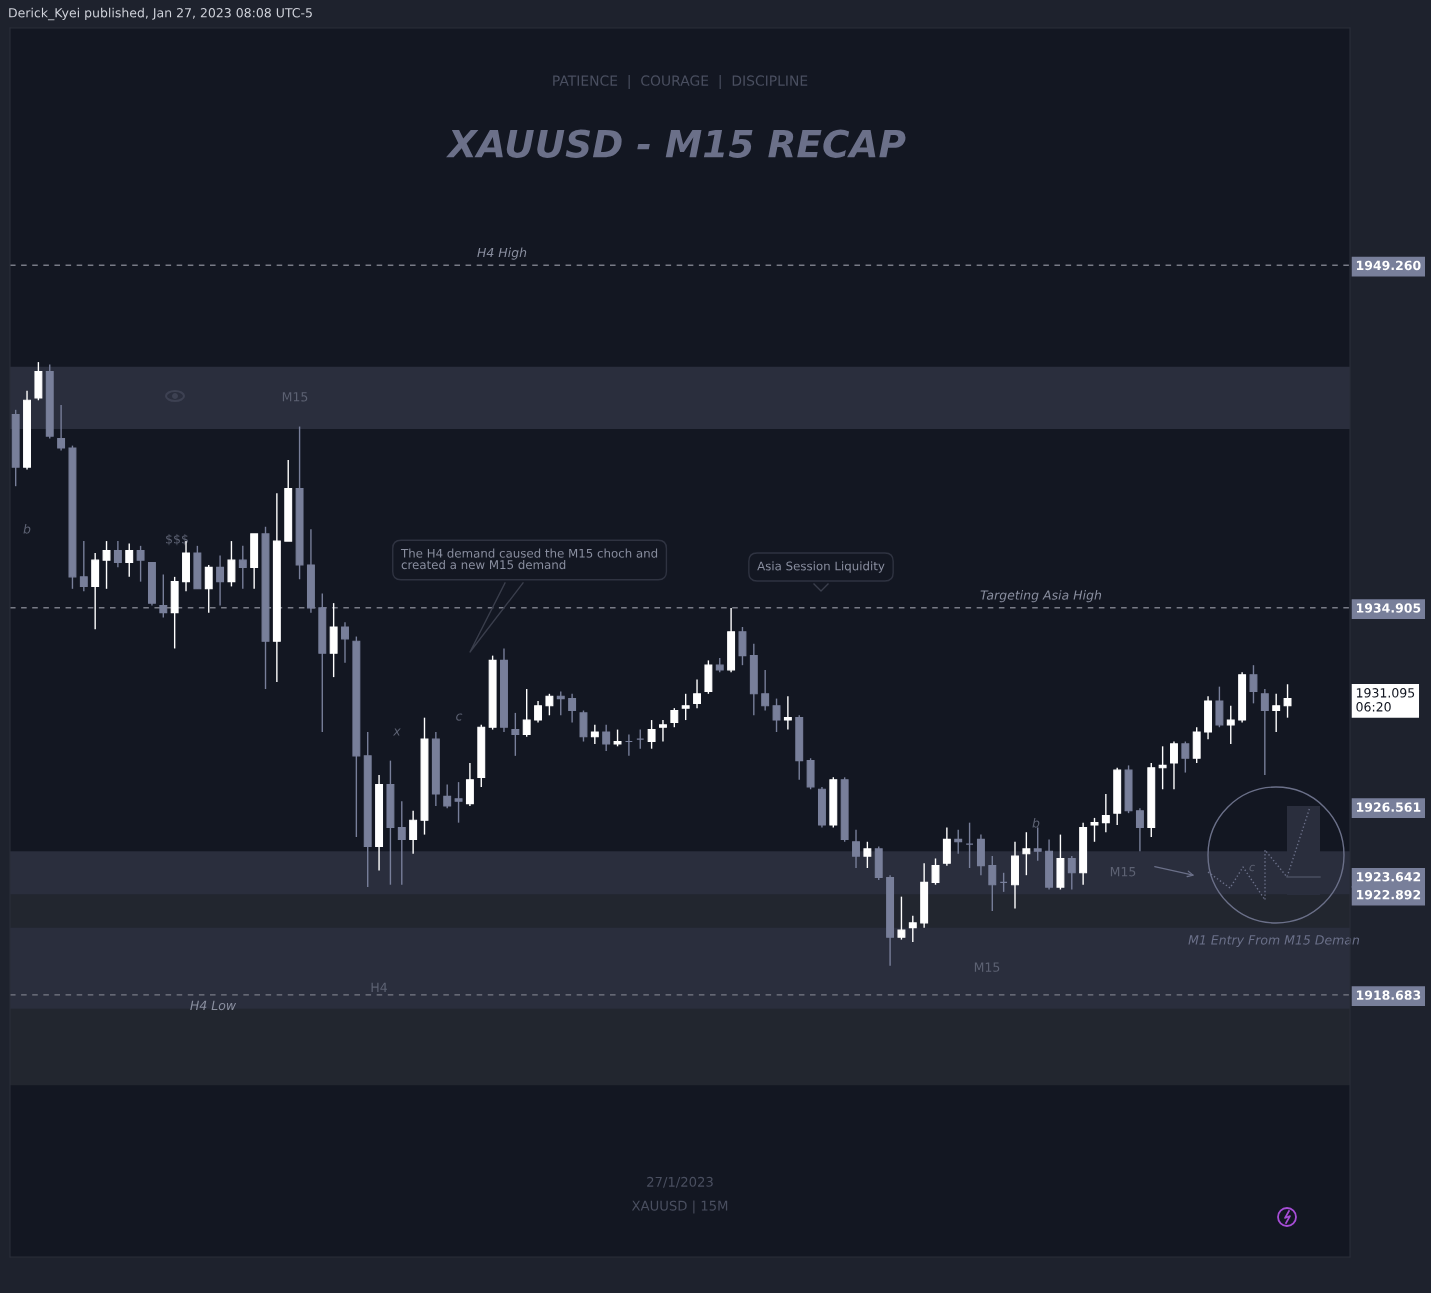 This screenshot has height=1293, width=1431. Describe the element at coordinates (502, 253) in the screenshot. I see `ref-line-label: H4 High` at that location.